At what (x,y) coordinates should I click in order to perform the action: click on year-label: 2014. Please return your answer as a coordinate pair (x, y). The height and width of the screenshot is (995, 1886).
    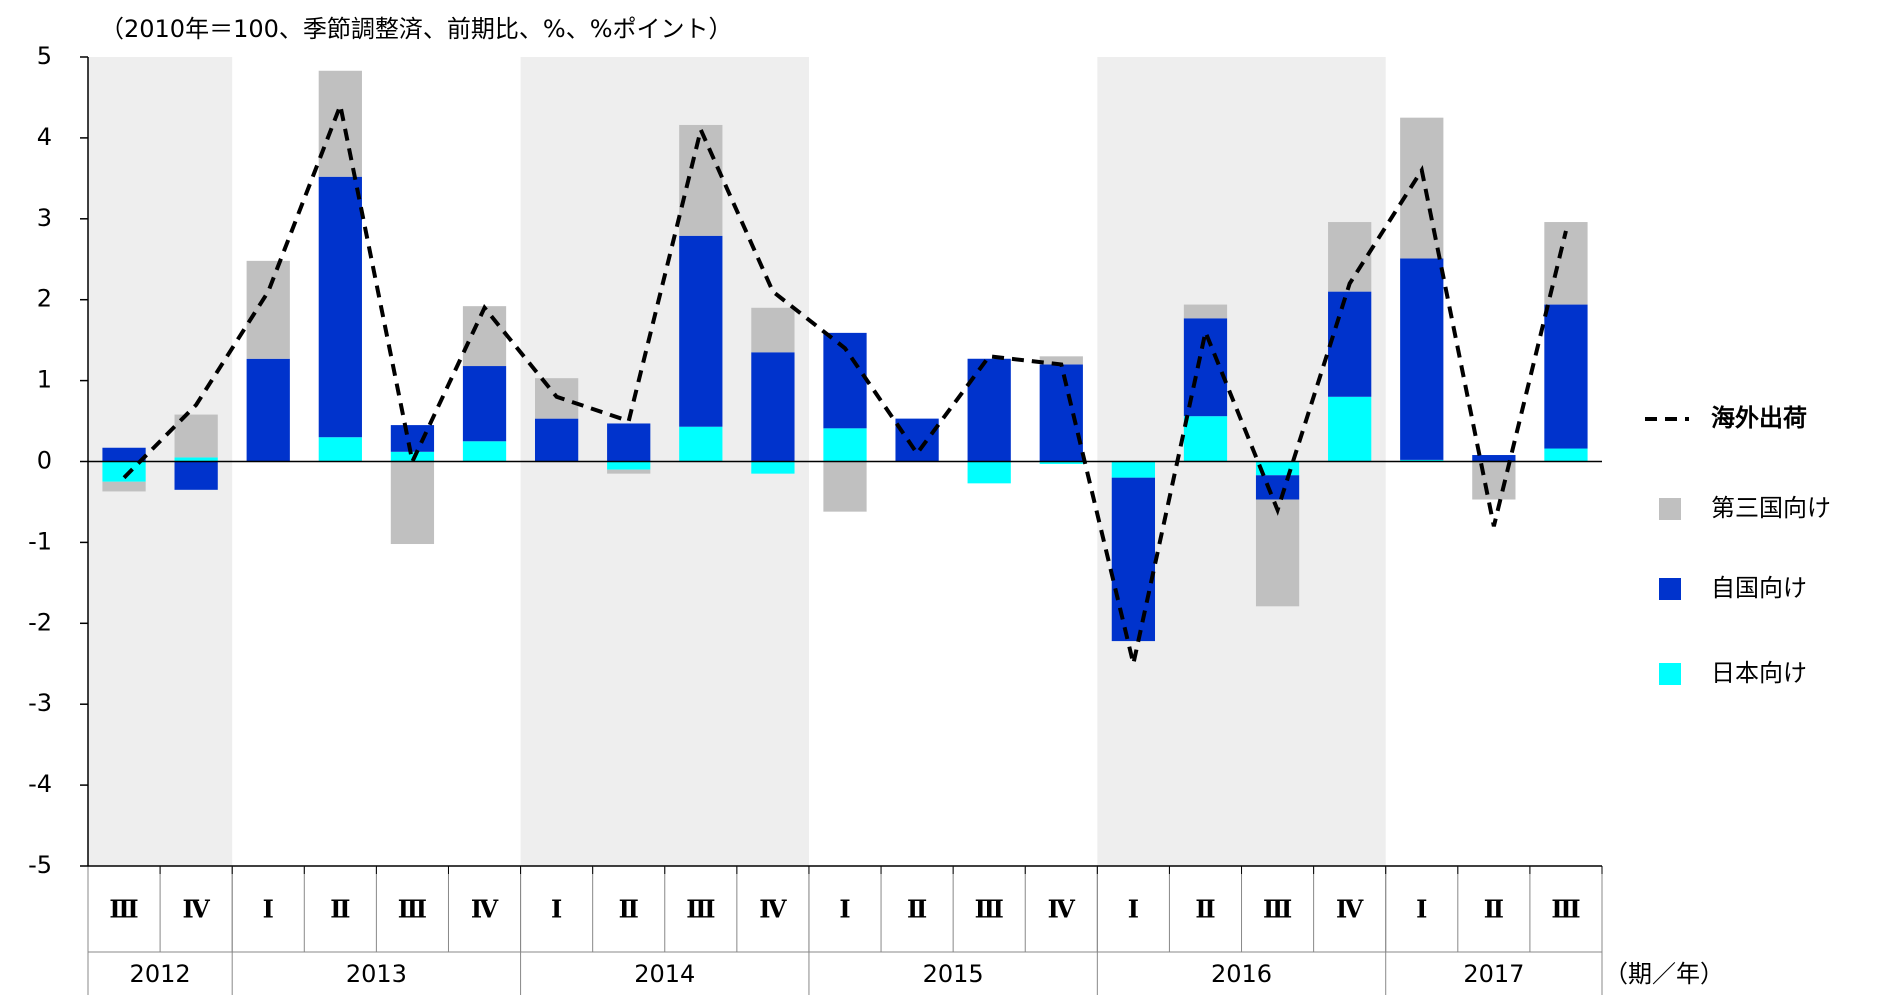
    Looking at the image, I should click on (664, 974).